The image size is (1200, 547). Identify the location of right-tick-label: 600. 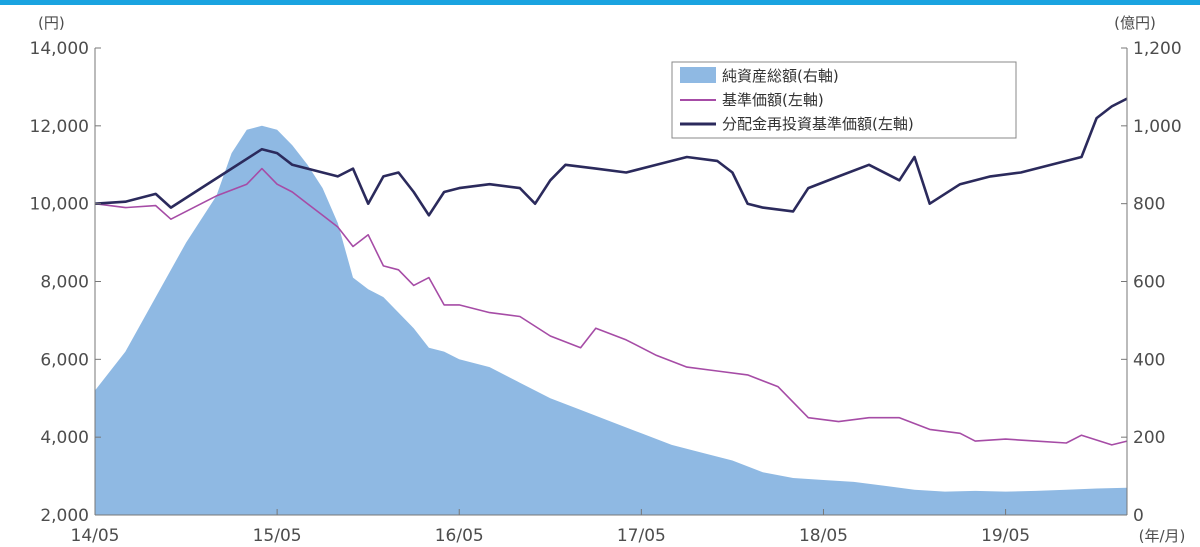
(1149, 283).